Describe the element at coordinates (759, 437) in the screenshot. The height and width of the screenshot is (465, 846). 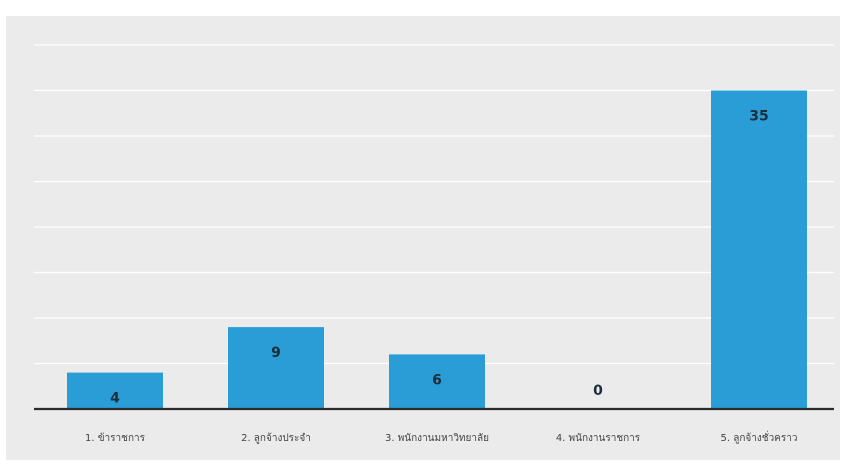
I see `x-tick-label: 5. ลูกจ้างชั่วคราว` at that location.